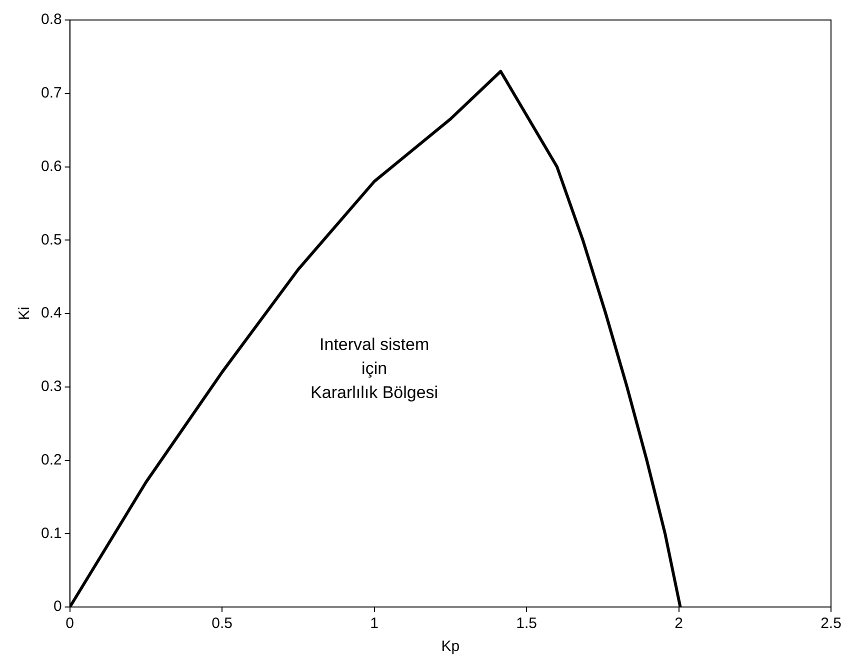 Image resolution: width=845 pixels, height=670 pixels. I want to click on x-tick-label: 0, so click(70, 623).